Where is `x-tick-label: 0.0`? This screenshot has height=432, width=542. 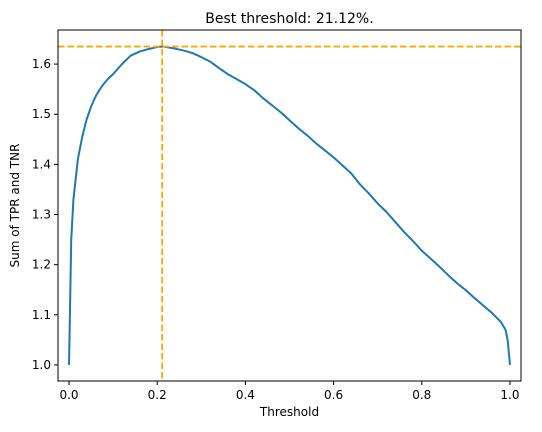 x-tick-label: 0.0 is located at coordinates (68, 395).